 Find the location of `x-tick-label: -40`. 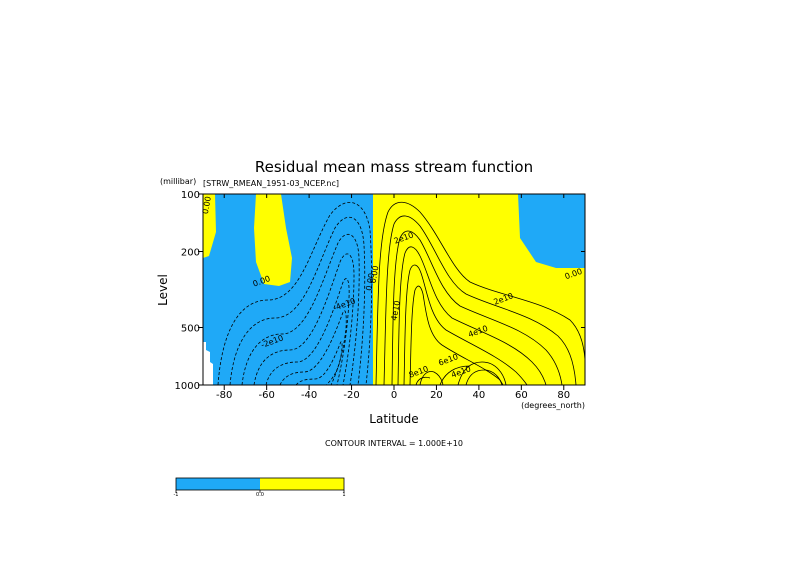

x-tick-label: -40 is located at coordinates (309, 395).